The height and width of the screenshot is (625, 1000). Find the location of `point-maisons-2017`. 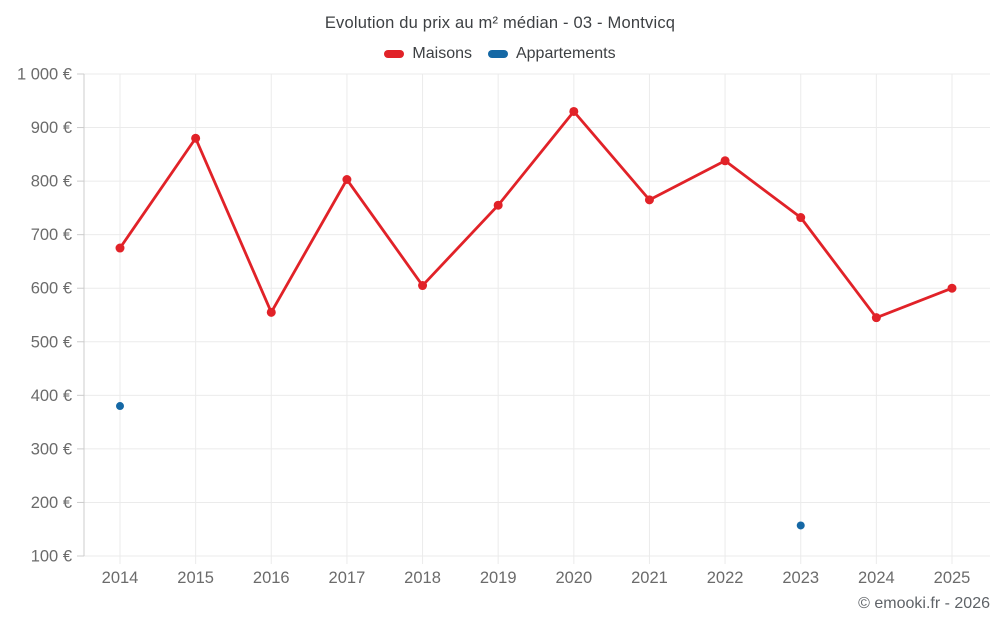

point-maisons-2017 is located at coordinates (347, 180).